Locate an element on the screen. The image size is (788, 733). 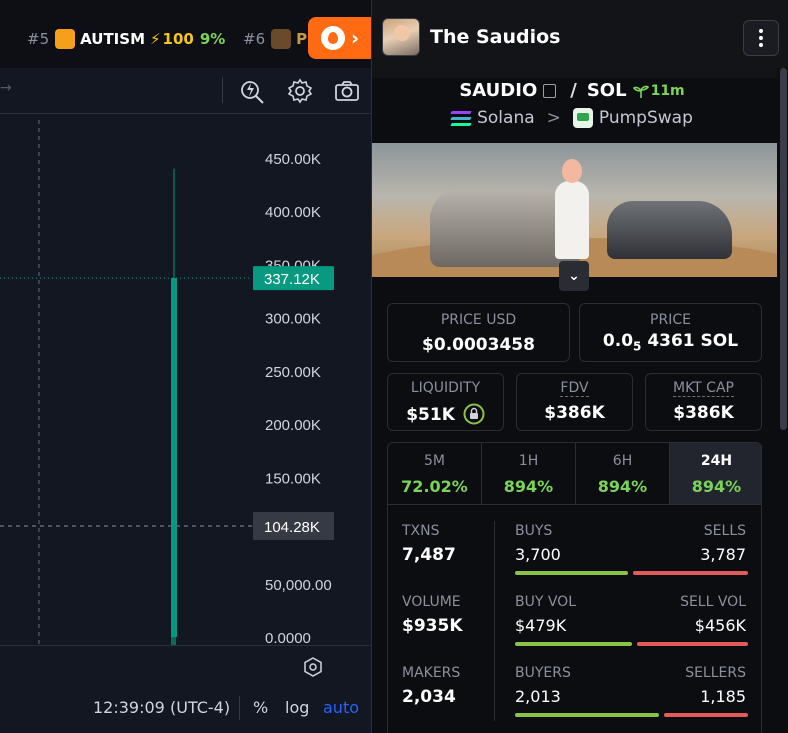
chain-line: Solana > PumpSwap is located at coordinates (572, 118).